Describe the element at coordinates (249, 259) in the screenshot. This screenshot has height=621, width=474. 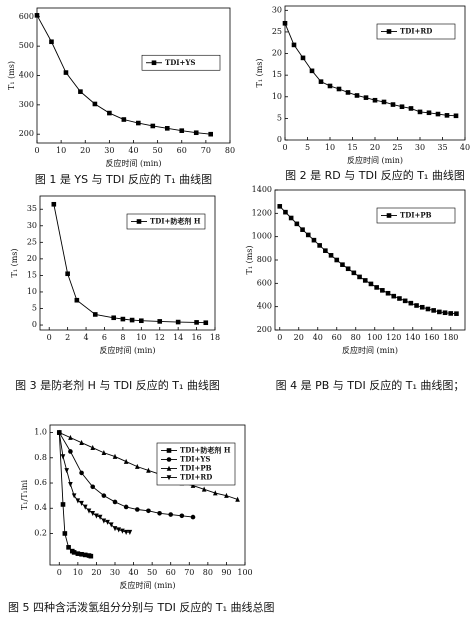
I see `y-axis-label: T₁ (ms)` at that location.